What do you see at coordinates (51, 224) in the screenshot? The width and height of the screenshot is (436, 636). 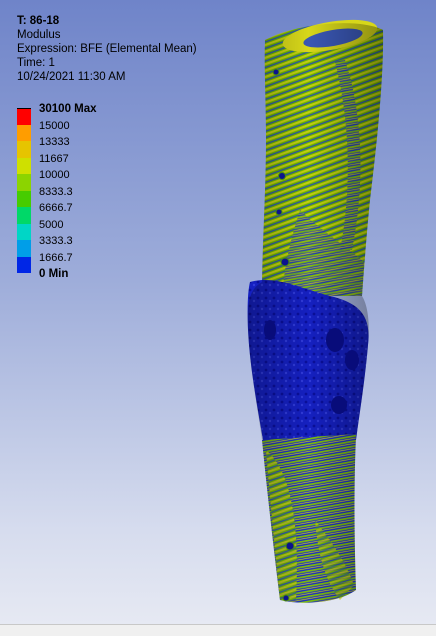 I see `legend-label: 5000` at bounding box center [51, 224].